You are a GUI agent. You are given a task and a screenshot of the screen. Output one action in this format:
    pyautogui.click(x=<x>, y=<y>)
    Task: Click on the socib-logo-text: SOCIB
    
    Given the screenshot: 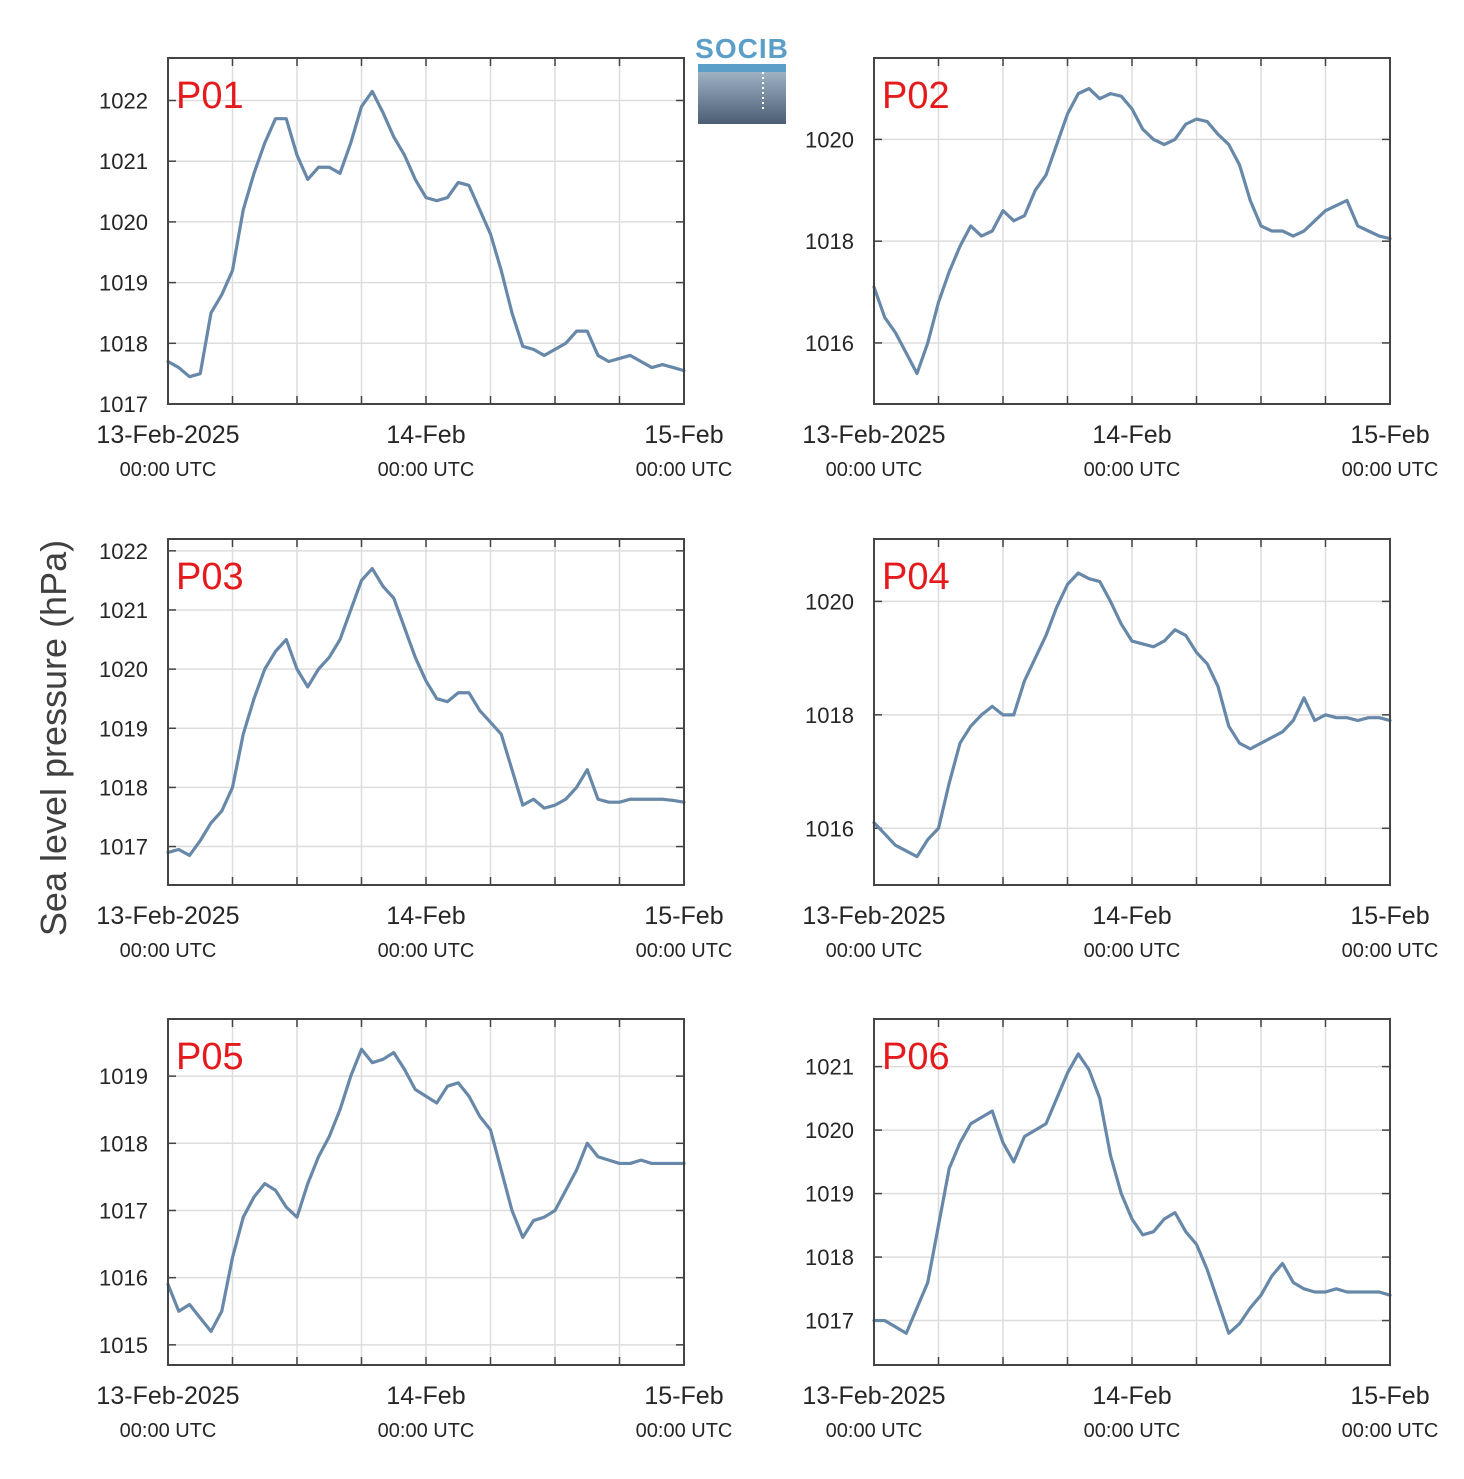 What is the action you would take?
    pyautogui.click(x=742, y=48)
    